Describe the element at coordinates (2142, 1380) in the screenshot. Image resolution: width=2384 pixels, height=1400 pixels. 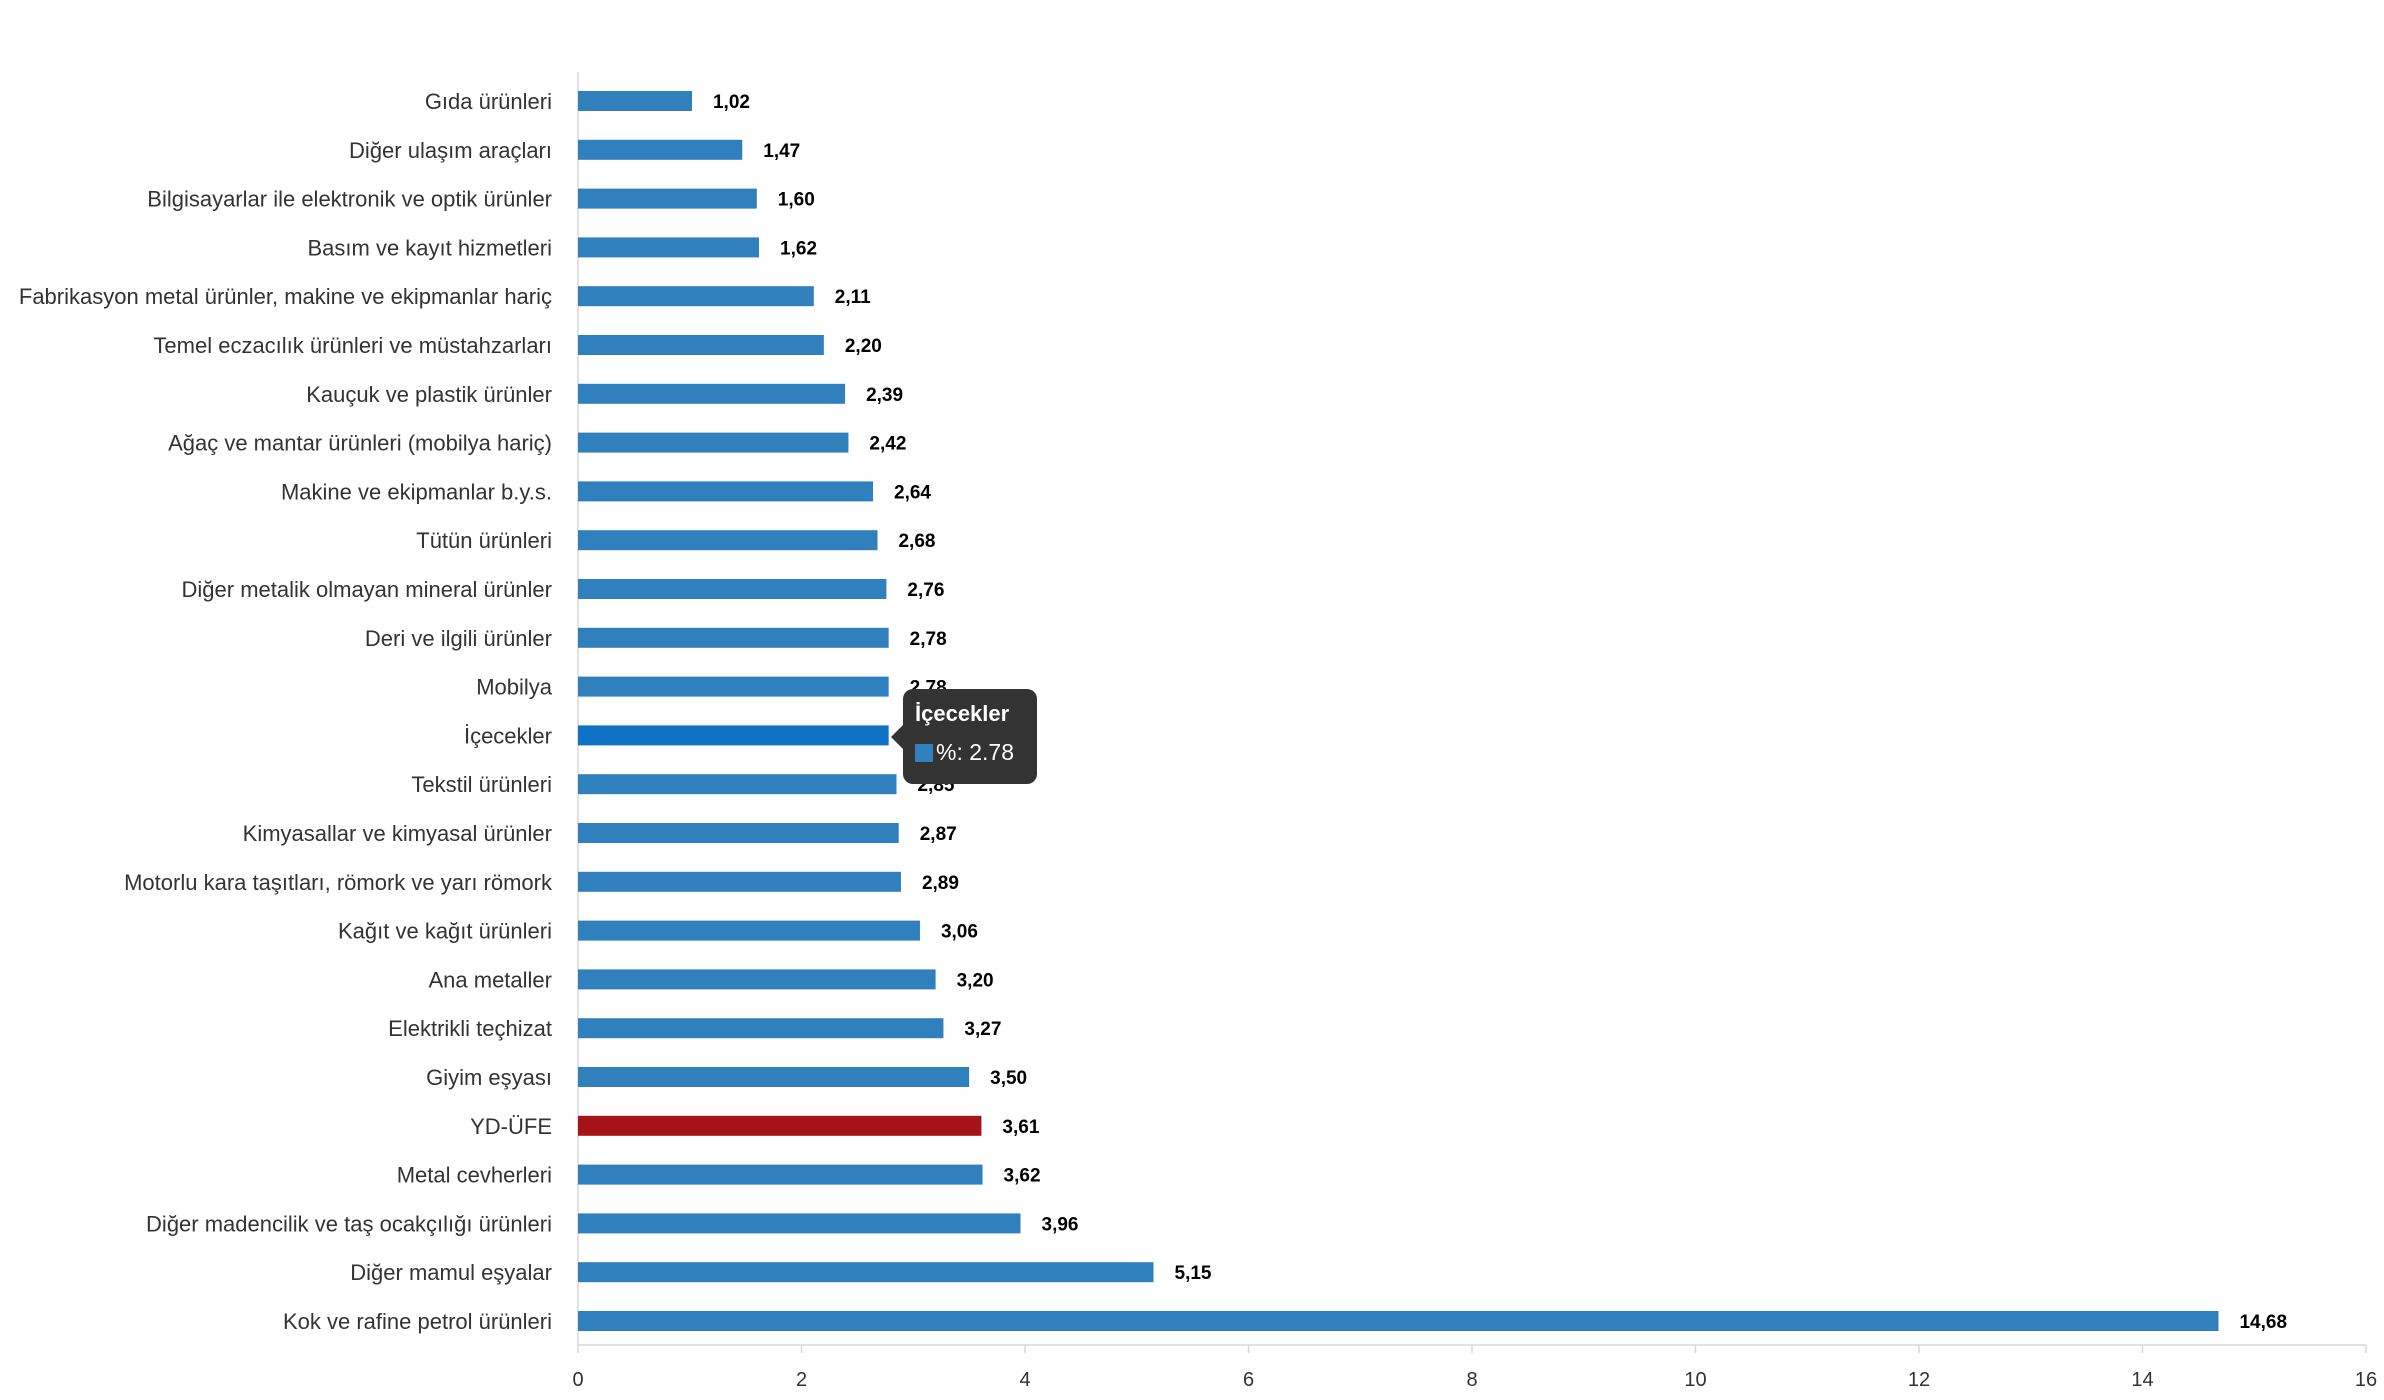
I see `x-tick-label: 14` at that location.